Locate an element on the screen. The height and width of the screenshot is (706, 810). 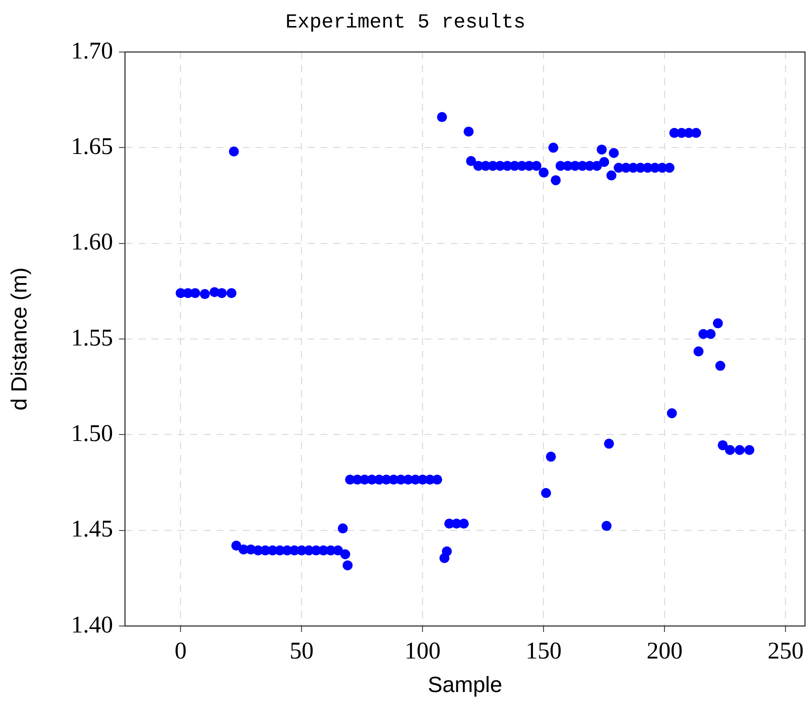
y-tick-label: 1.55 is located at coordinates (92, 338).